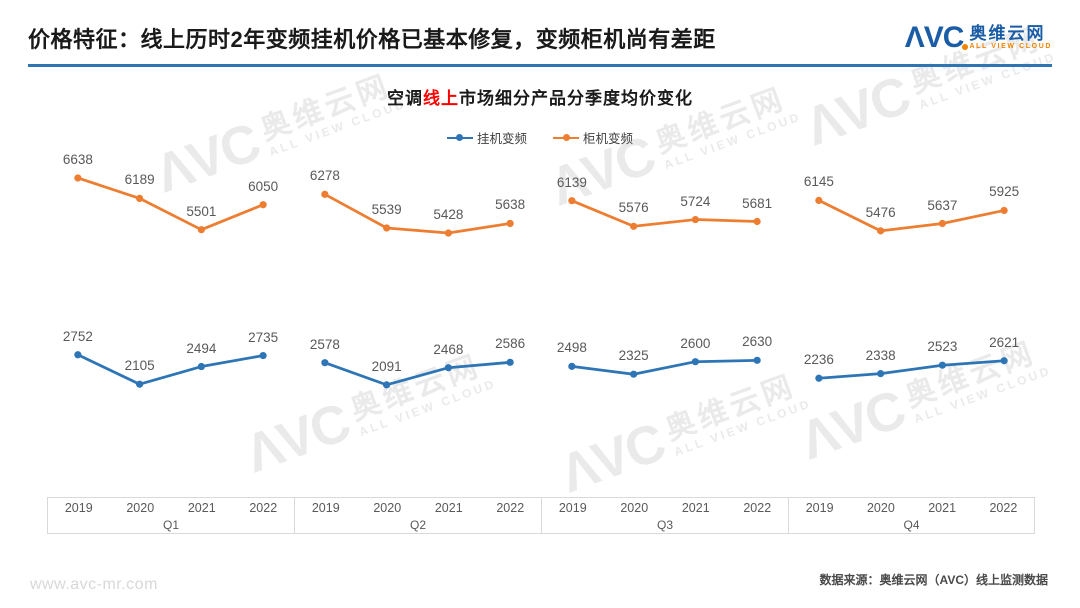 The width and height of the screenshot is (1080, 608). I want to click on data-label-guaji-Q4-2020: 2338, so click(880, 355).